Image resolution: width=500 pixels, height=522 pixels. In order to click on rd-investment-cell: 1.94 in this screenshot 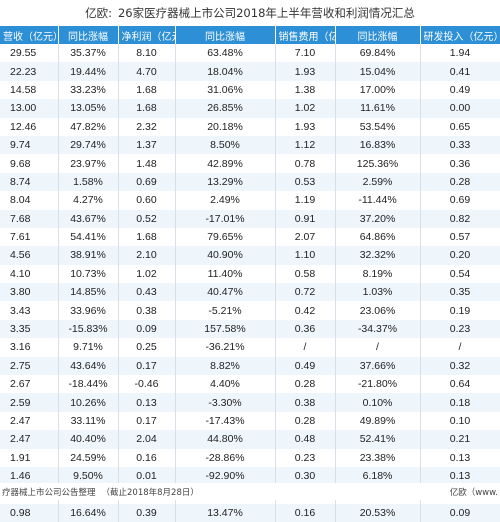, I will do `click(460, 53)`.